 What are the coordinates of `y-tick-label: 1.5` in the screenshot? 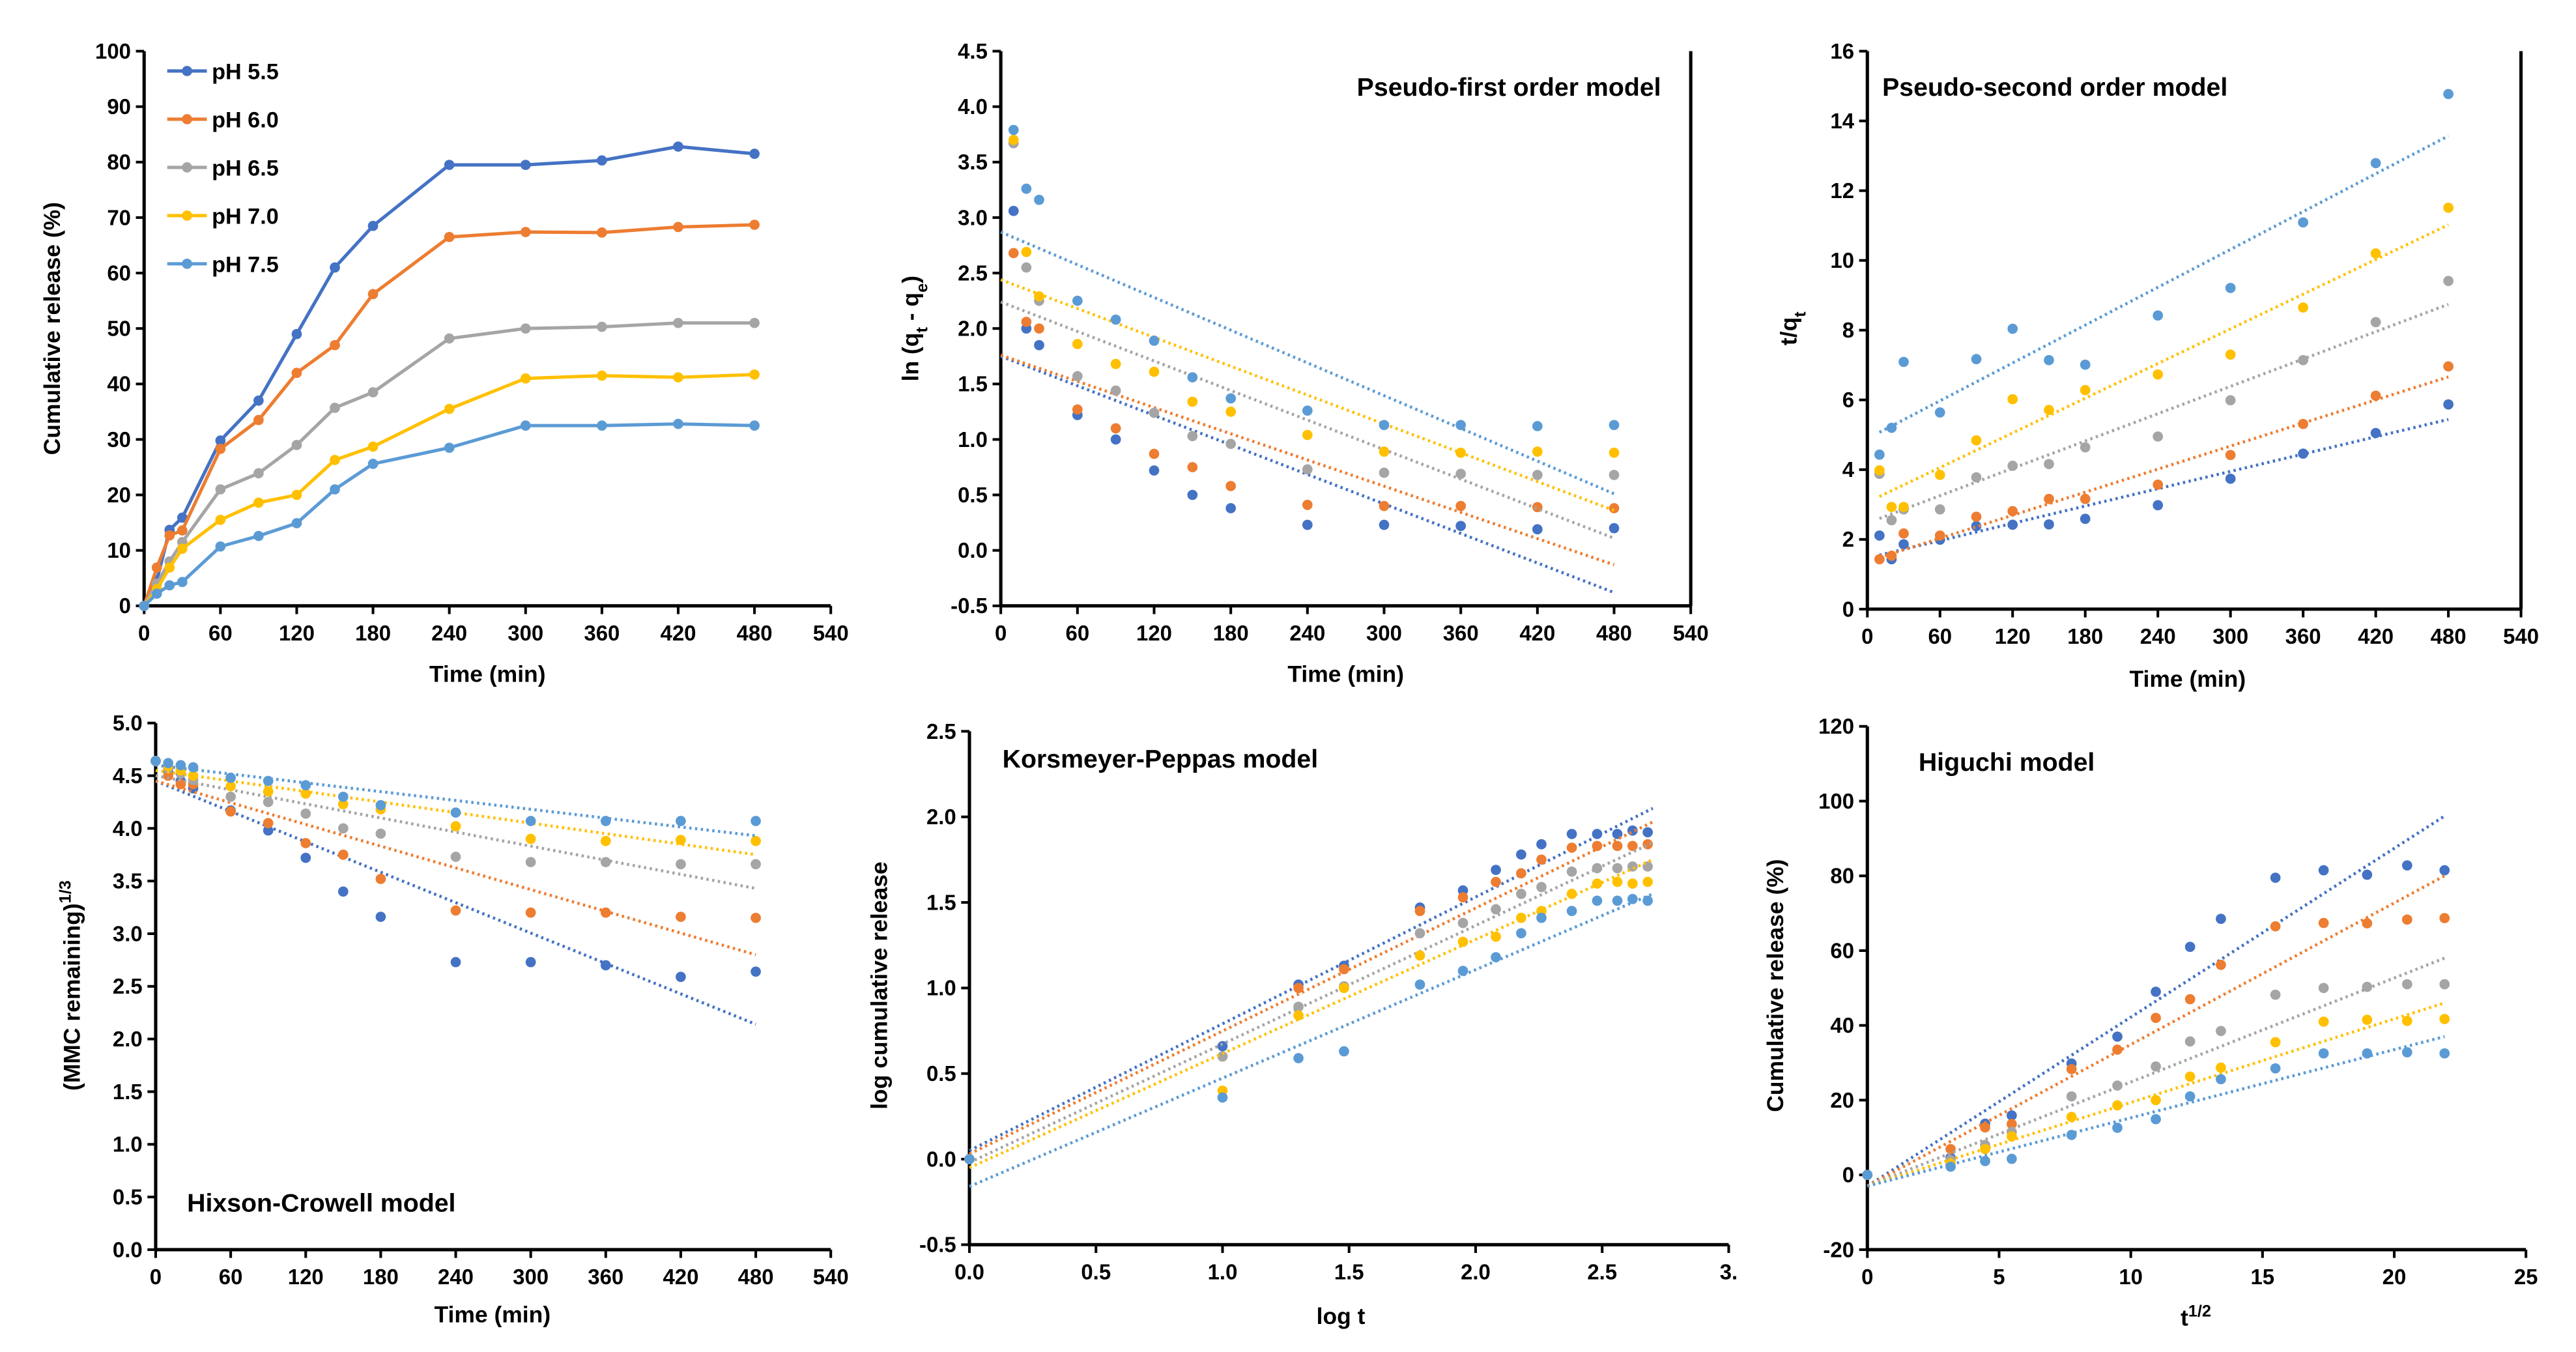 It's located at (941, 902).